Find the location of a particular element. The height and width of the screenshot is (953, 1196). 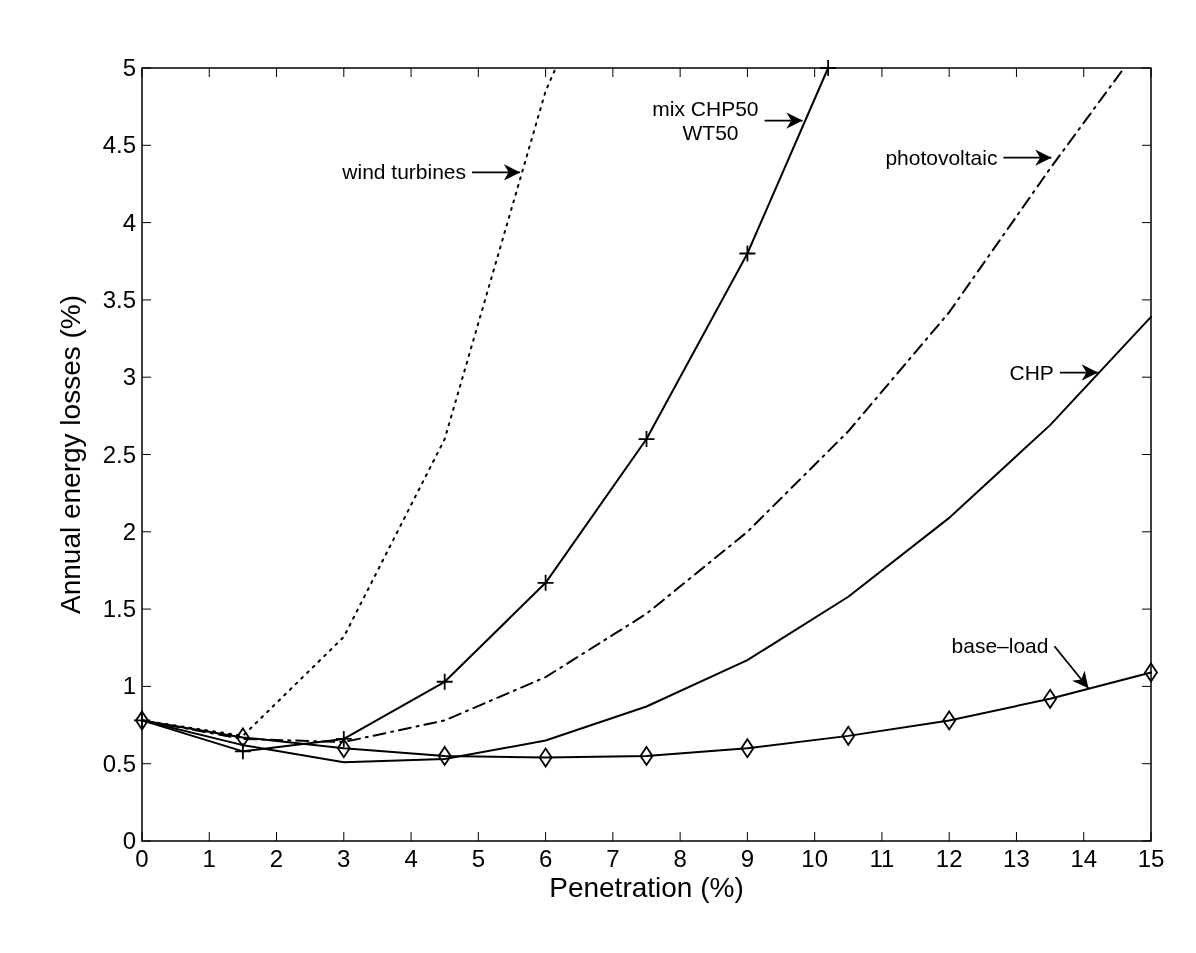

annotation: wind turbines is located at coordinates (404, 172).